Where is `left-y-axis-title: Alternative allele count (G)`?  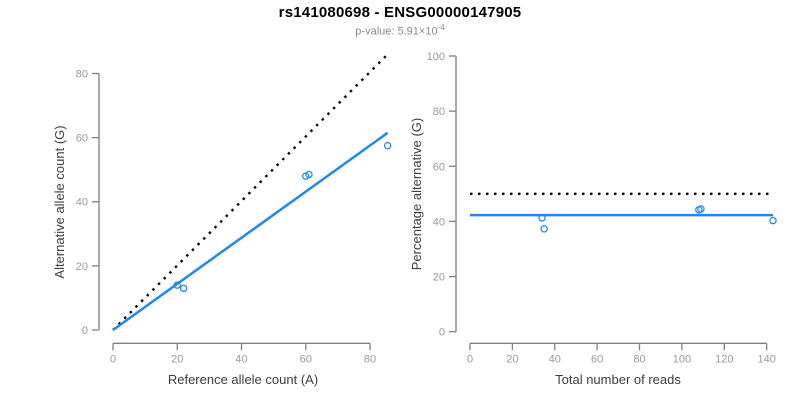
left-y-axis-title: Alternative allele count (G) is located at coordinates (59, 201).